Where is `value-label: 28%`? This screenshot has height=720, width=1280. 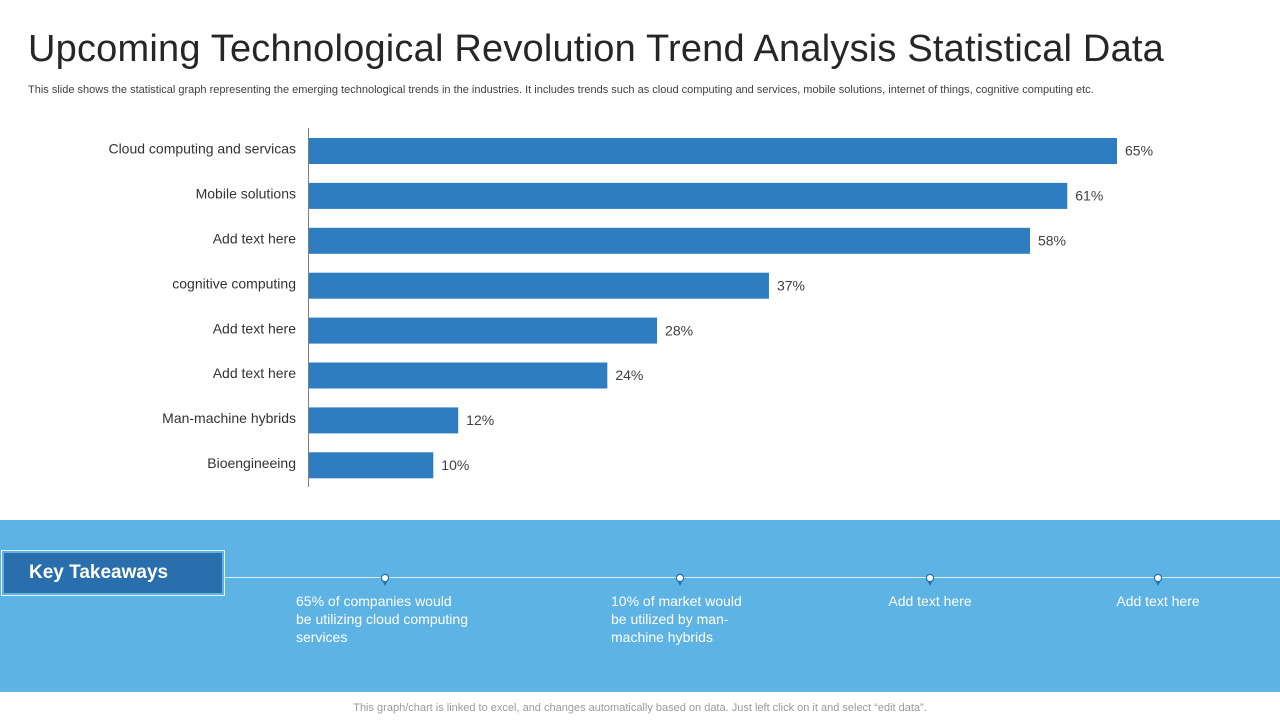 value-label: 28% is located at coordinates (679, 330).